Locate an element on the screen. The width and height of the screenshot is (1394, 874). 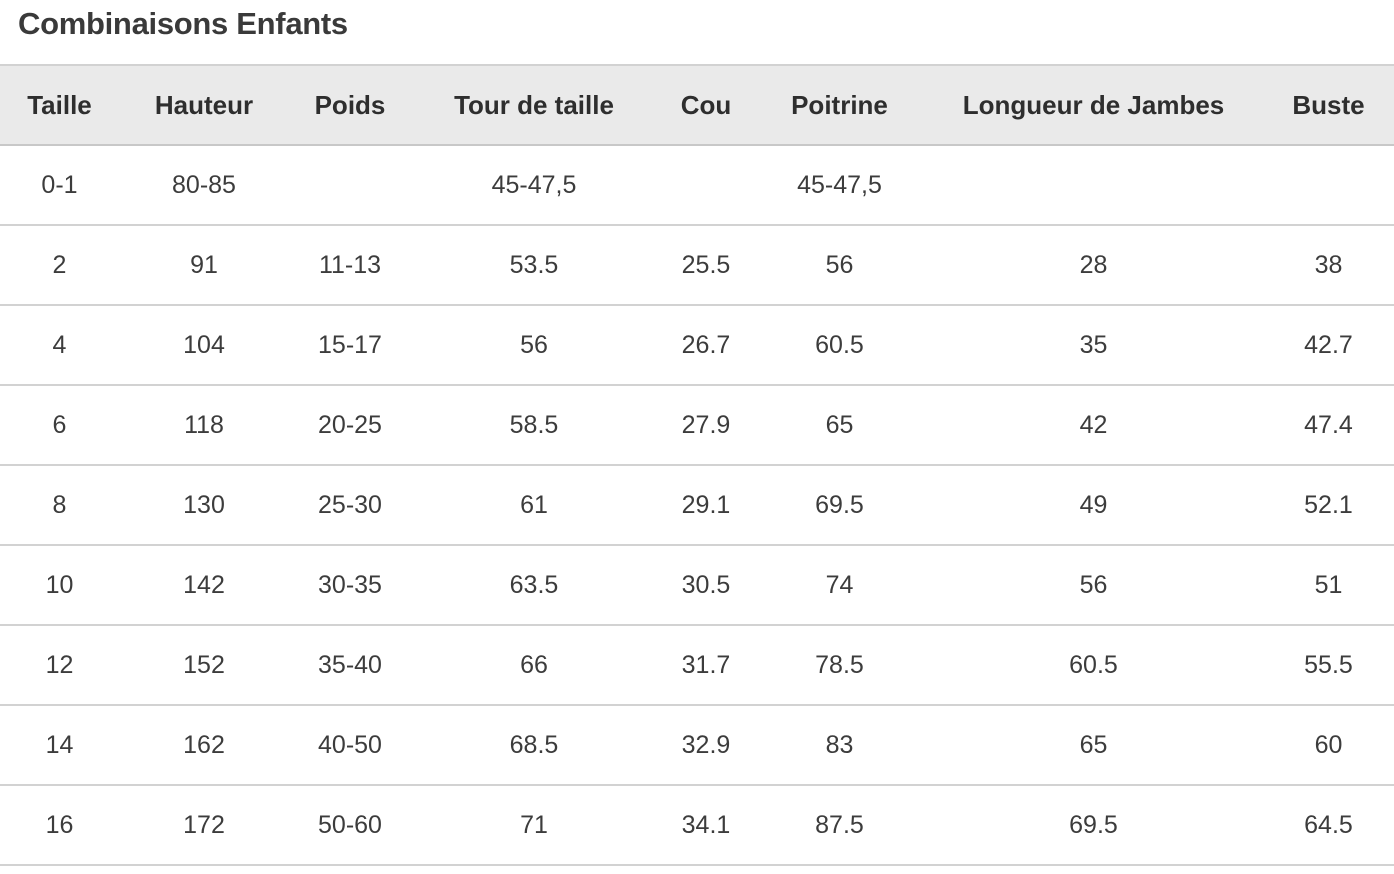
cell-taille: 0-1 is located at coordinates (59, 185).